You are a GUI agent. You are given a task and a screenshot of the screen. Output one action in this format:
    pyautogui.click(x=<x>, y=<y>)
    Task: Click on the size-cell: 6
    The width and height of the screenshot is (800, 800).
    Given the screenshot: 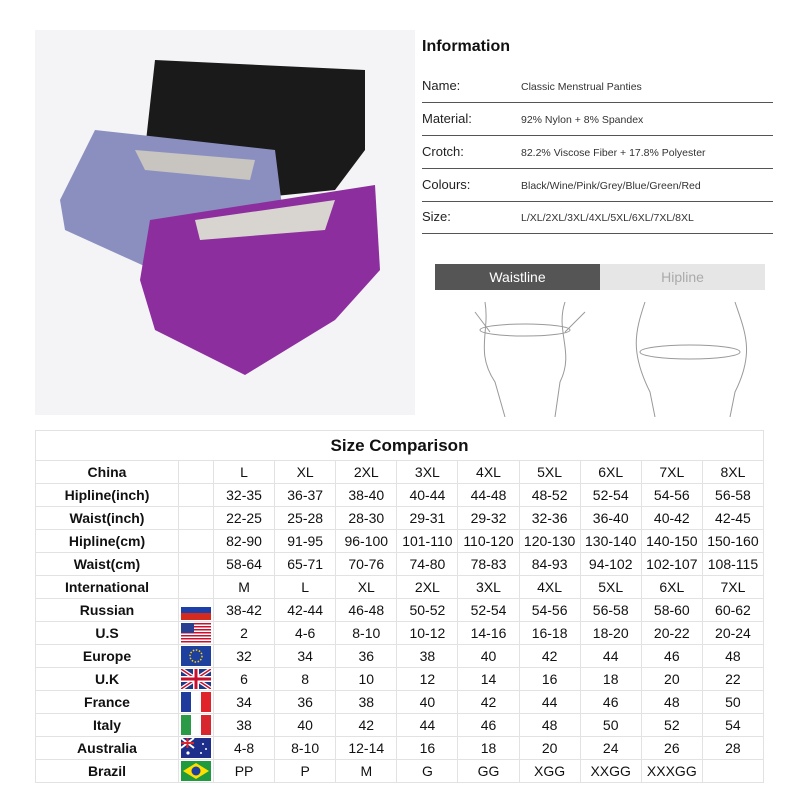 What is the action you would take?
    pyautogui.click(x=244, y=679)
    